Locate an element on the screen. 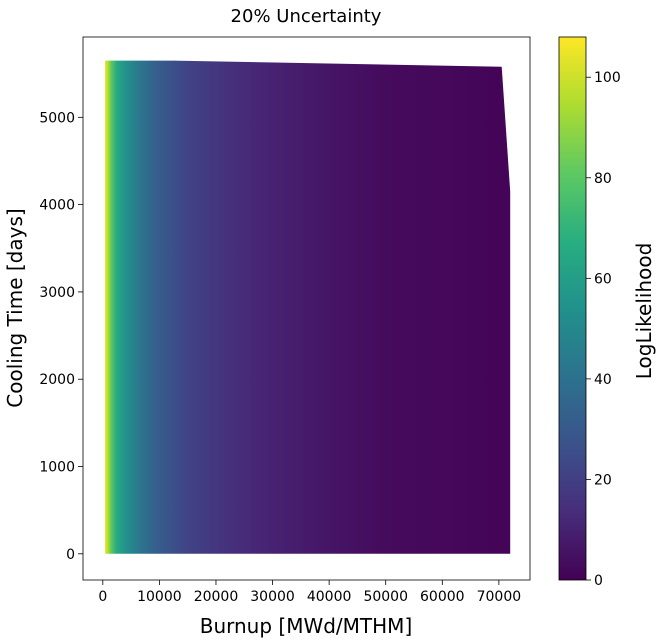 The image size is (659, 643). x-tick-label: 40000 is located at coordinates (329, 597).